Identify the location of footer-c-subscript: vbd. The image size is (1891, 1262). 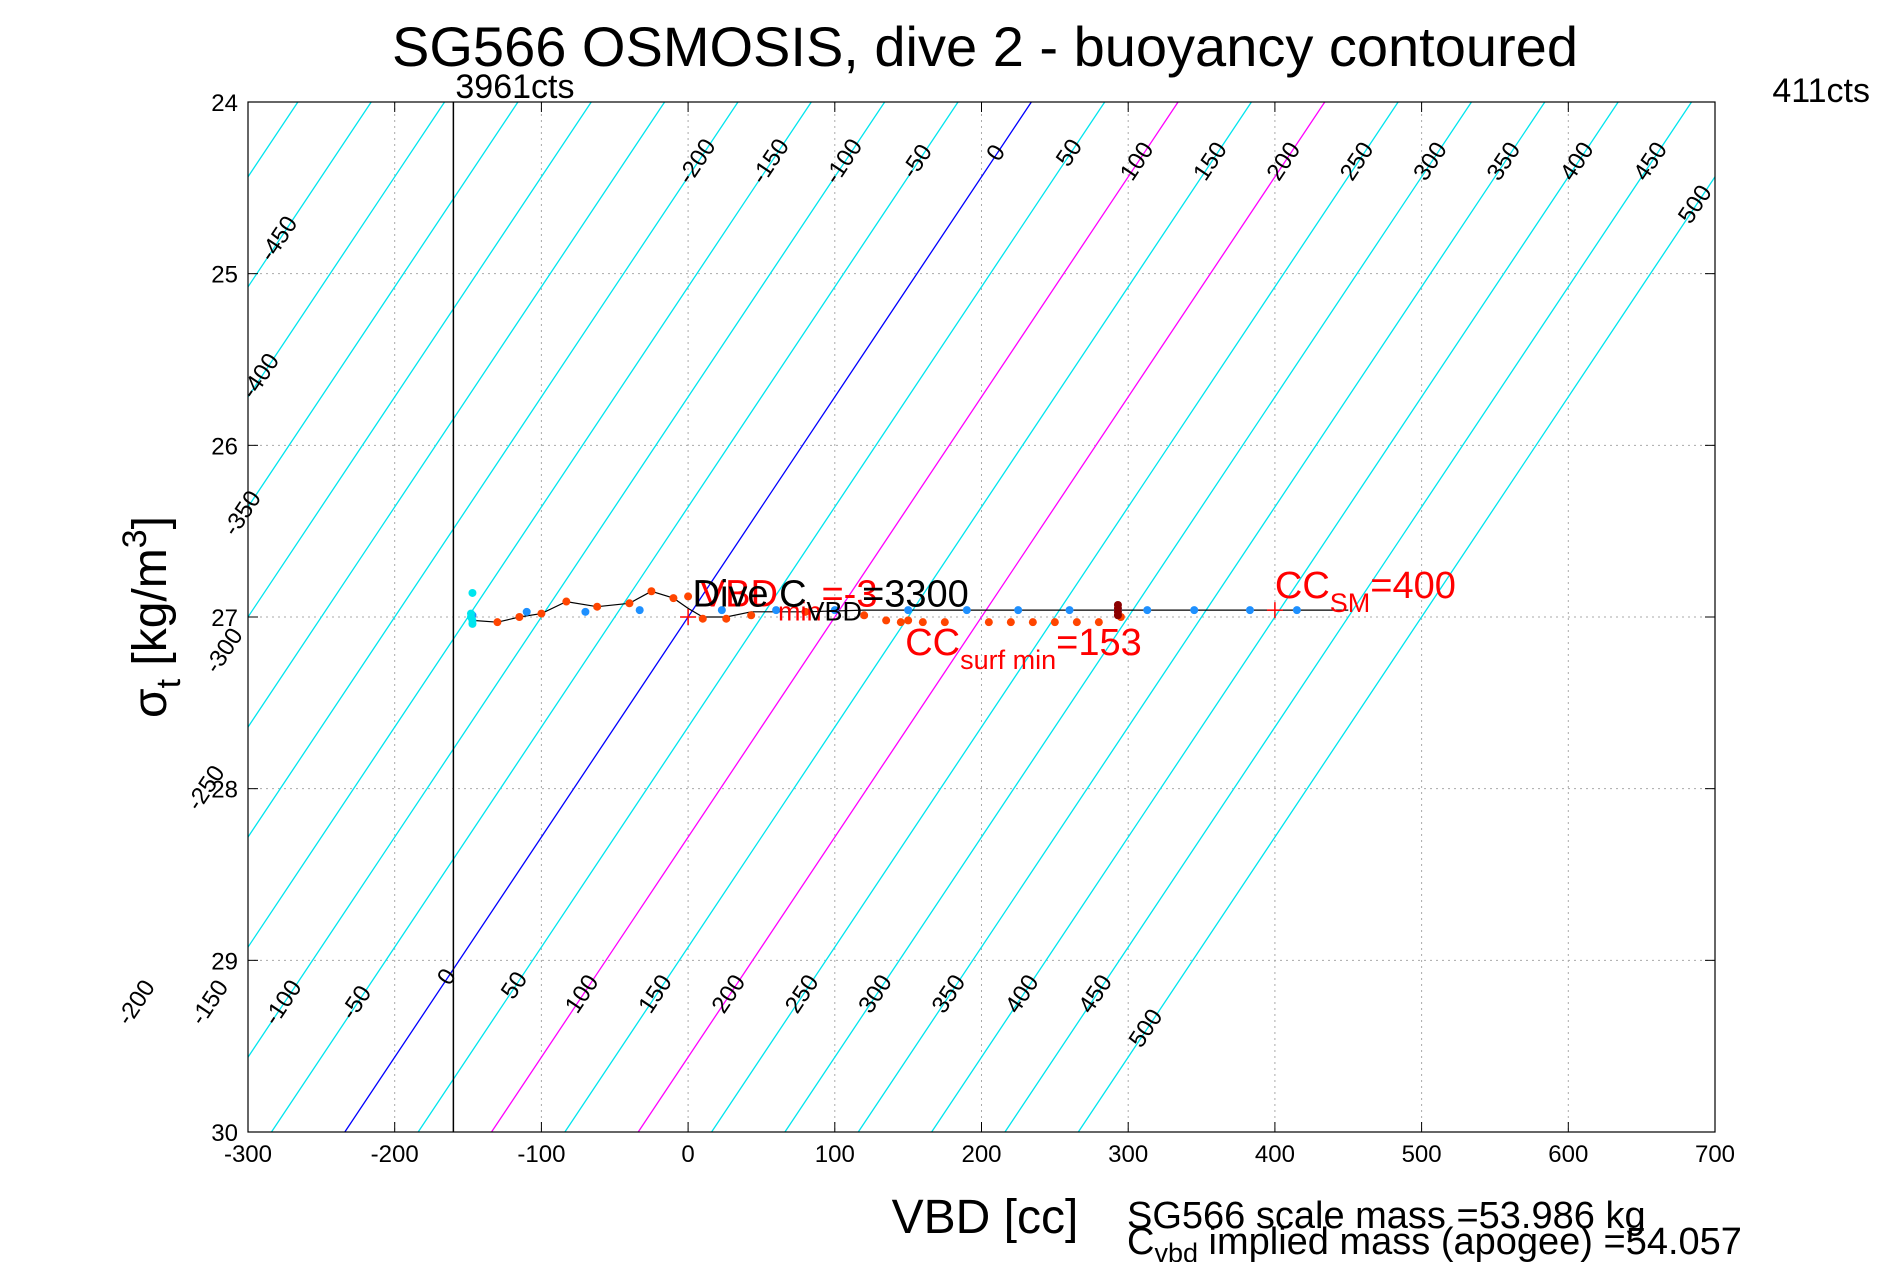
(1176, 1250).